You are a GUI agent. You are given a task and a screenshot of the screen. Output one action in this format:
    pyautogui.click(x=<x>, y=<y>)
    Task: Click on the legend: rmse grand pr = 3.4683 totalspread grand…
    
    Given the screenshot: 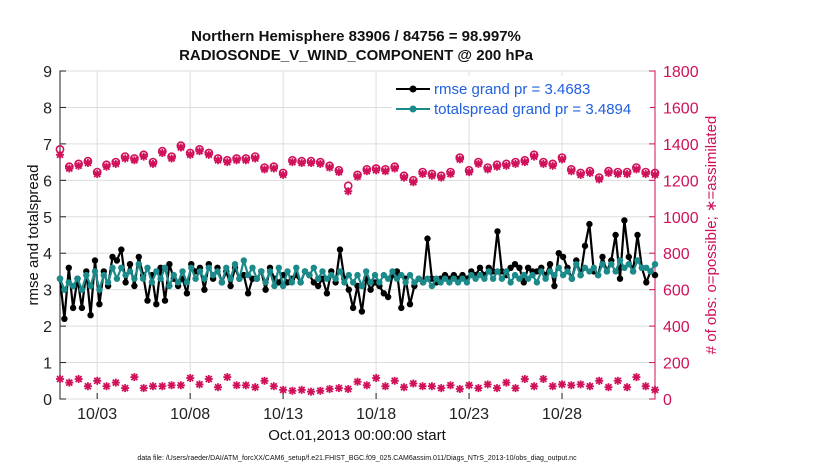 What is the action you would take?
    pyautogui.click(x=521, y=97)
    